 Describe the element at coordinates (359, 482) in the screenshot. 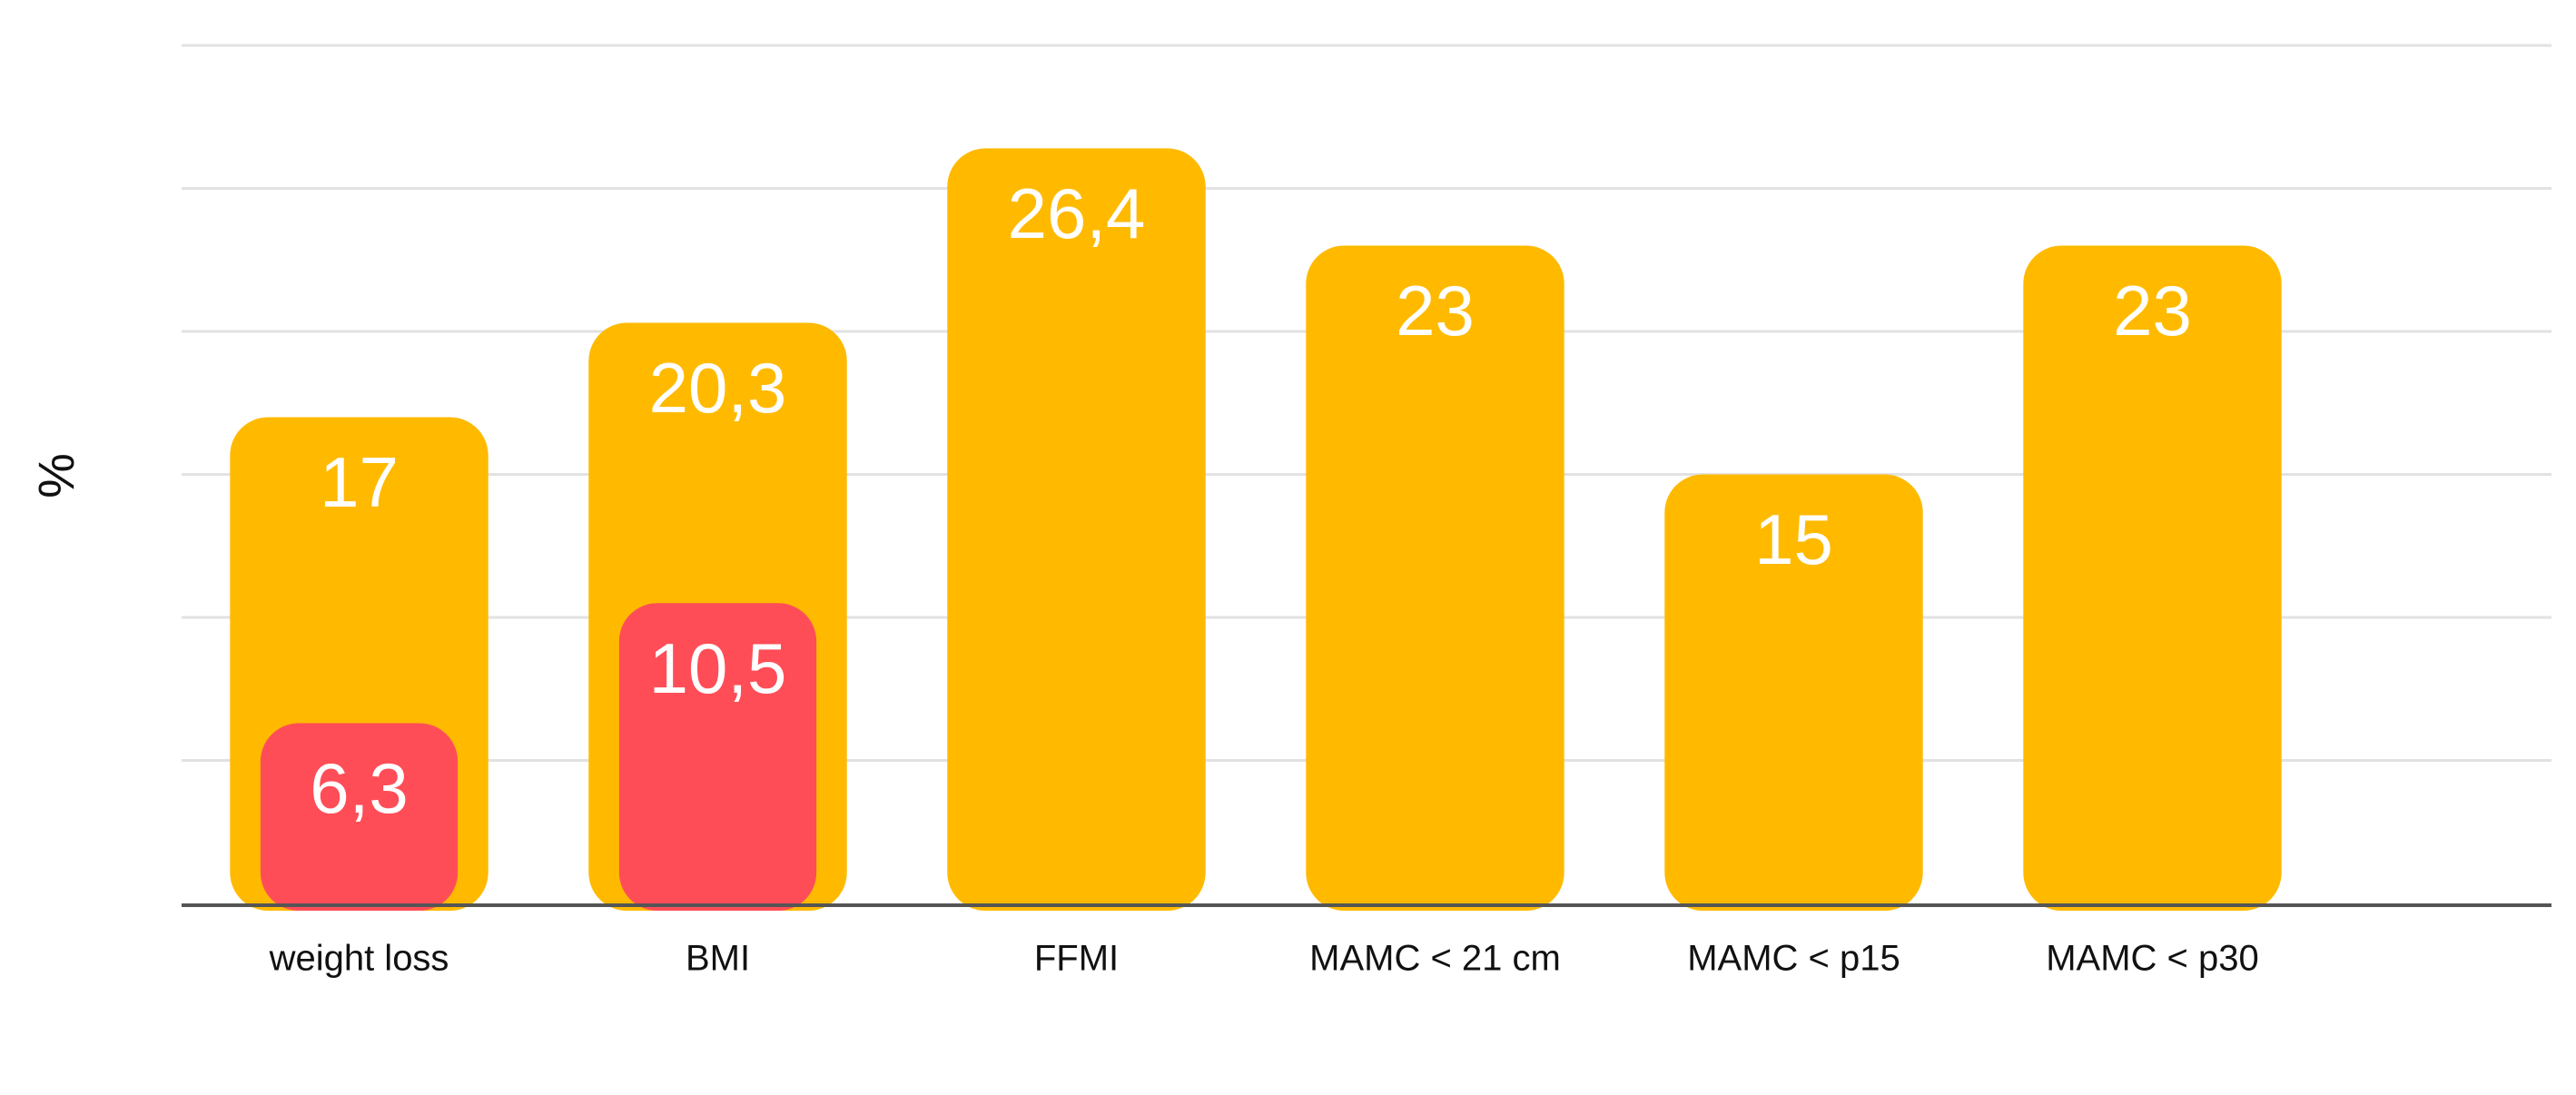

I see `value-label: 17` at that location.